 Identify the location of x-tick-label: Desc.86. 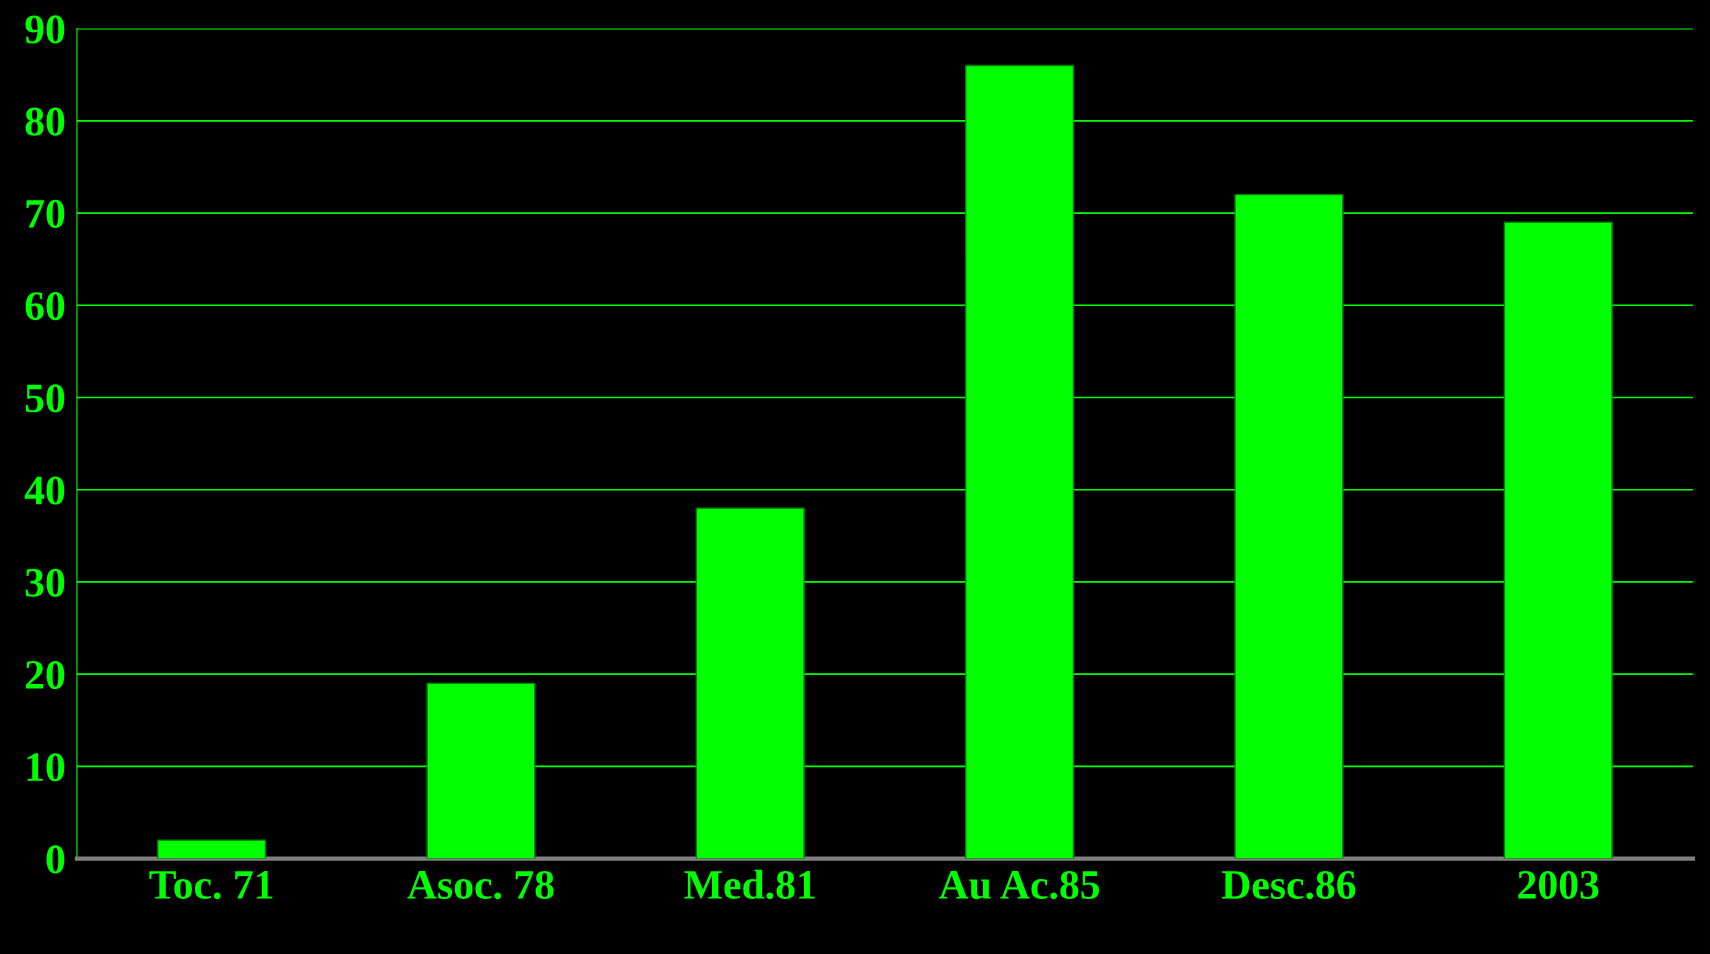
(1288, 885).